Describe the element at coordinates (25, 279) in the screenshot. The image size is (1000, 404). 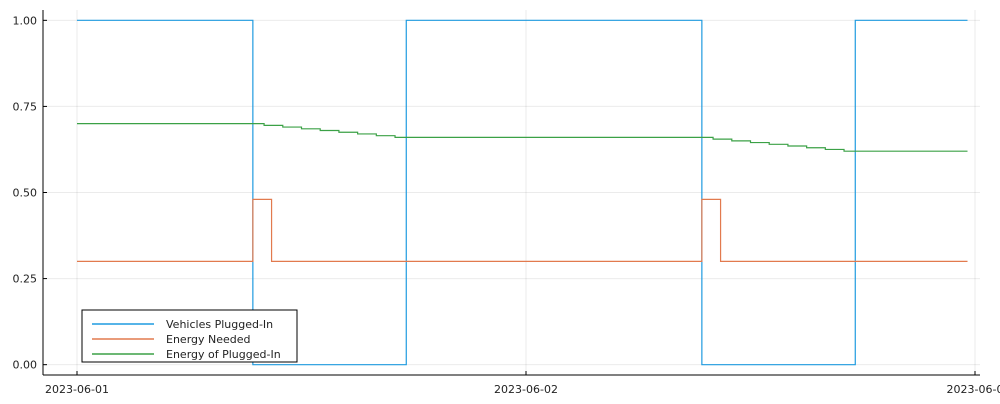
I see `y-tick-label: 0.25` at that location.